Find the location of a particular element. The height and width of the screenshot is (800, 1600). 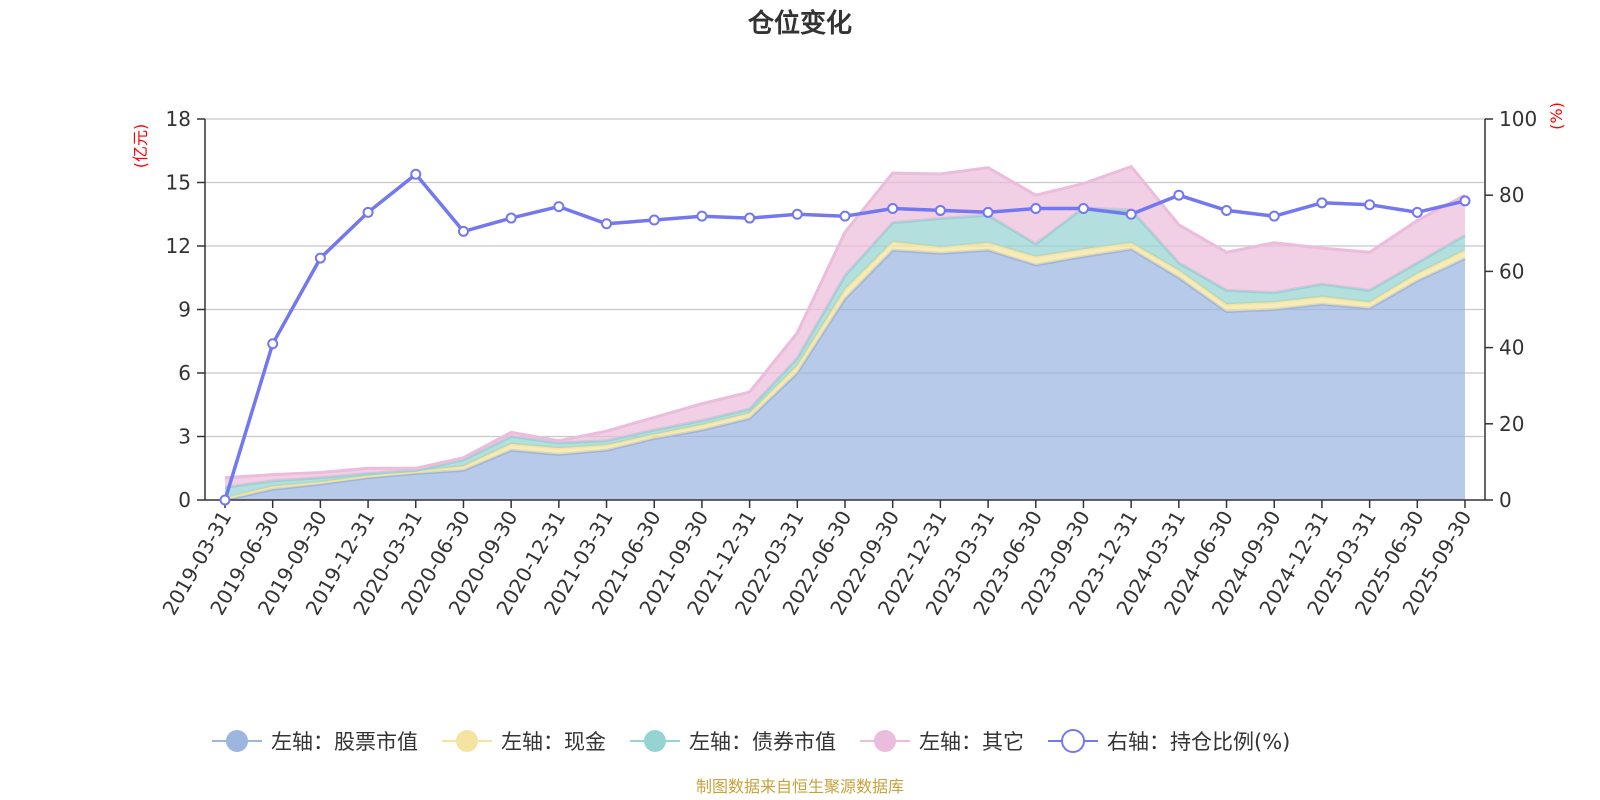

legend-label: 左轴：股票市值 is located at coordinates (344, 742).